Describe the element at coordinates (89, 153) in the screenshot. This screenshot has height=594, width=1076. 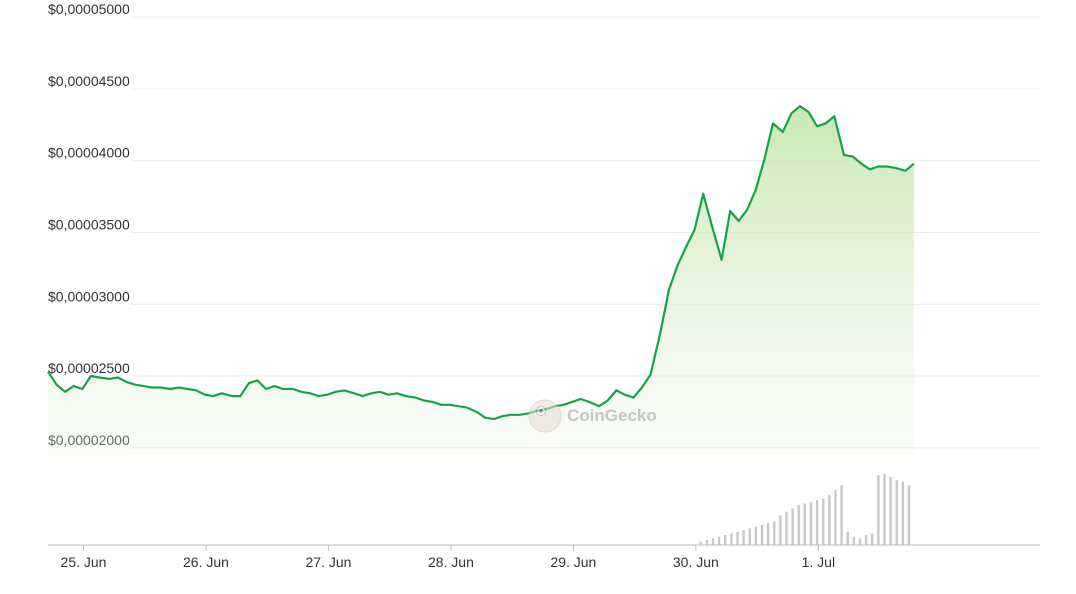
I see `y-tick-label-4: $0,00004000` at that location.